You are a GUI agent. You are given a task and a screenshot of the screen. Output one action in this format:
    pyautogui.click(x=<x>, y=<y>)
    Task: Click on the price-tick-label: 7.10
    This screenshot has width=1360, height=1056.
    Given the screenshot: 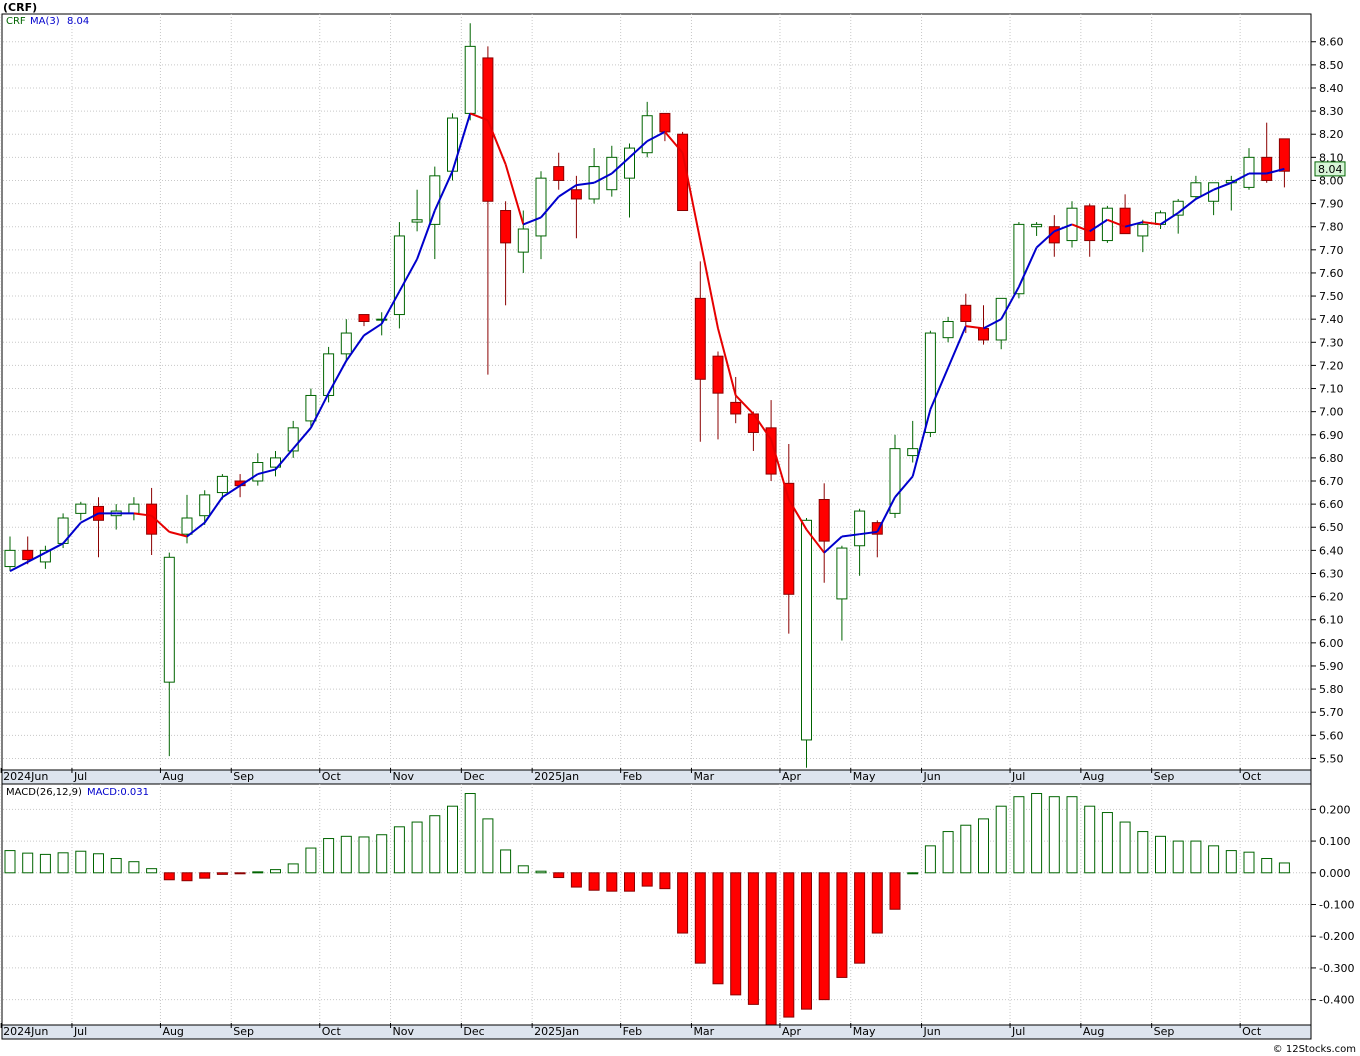 What is the action you would take?
    pyautogui.click(x=1331, y=389)
    